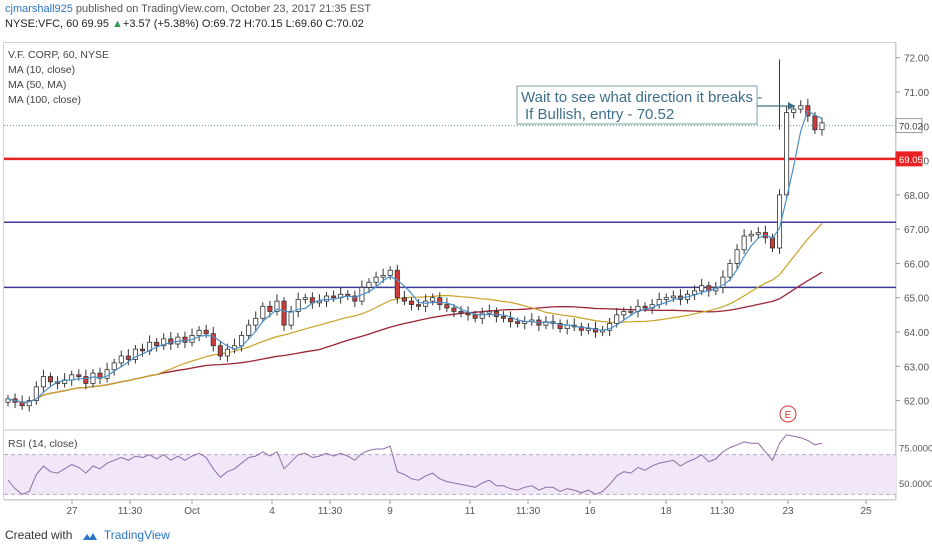 The width and height of the screenshot is (932, 550). Describe the element at coordinates (37, 85) in the screenshot. I see `legend-ma50: MA (50, MA)` at that location.